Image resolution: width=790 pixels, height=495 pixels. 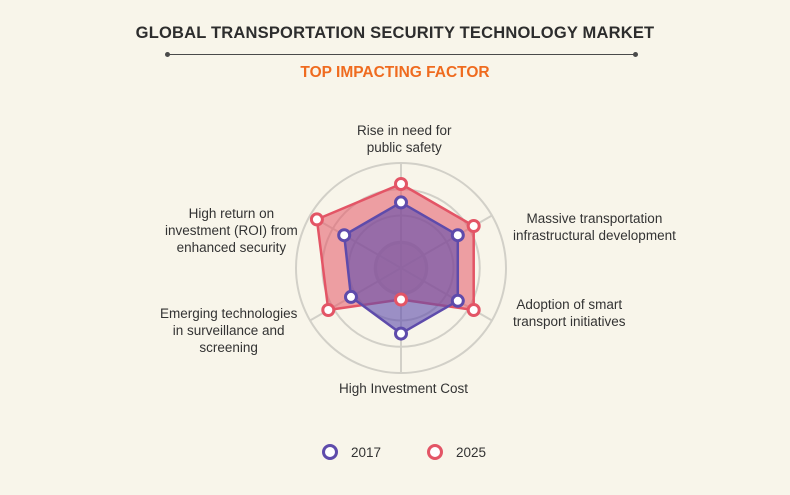 I want to click on divider-dot-right, so click(x=635, y=54).